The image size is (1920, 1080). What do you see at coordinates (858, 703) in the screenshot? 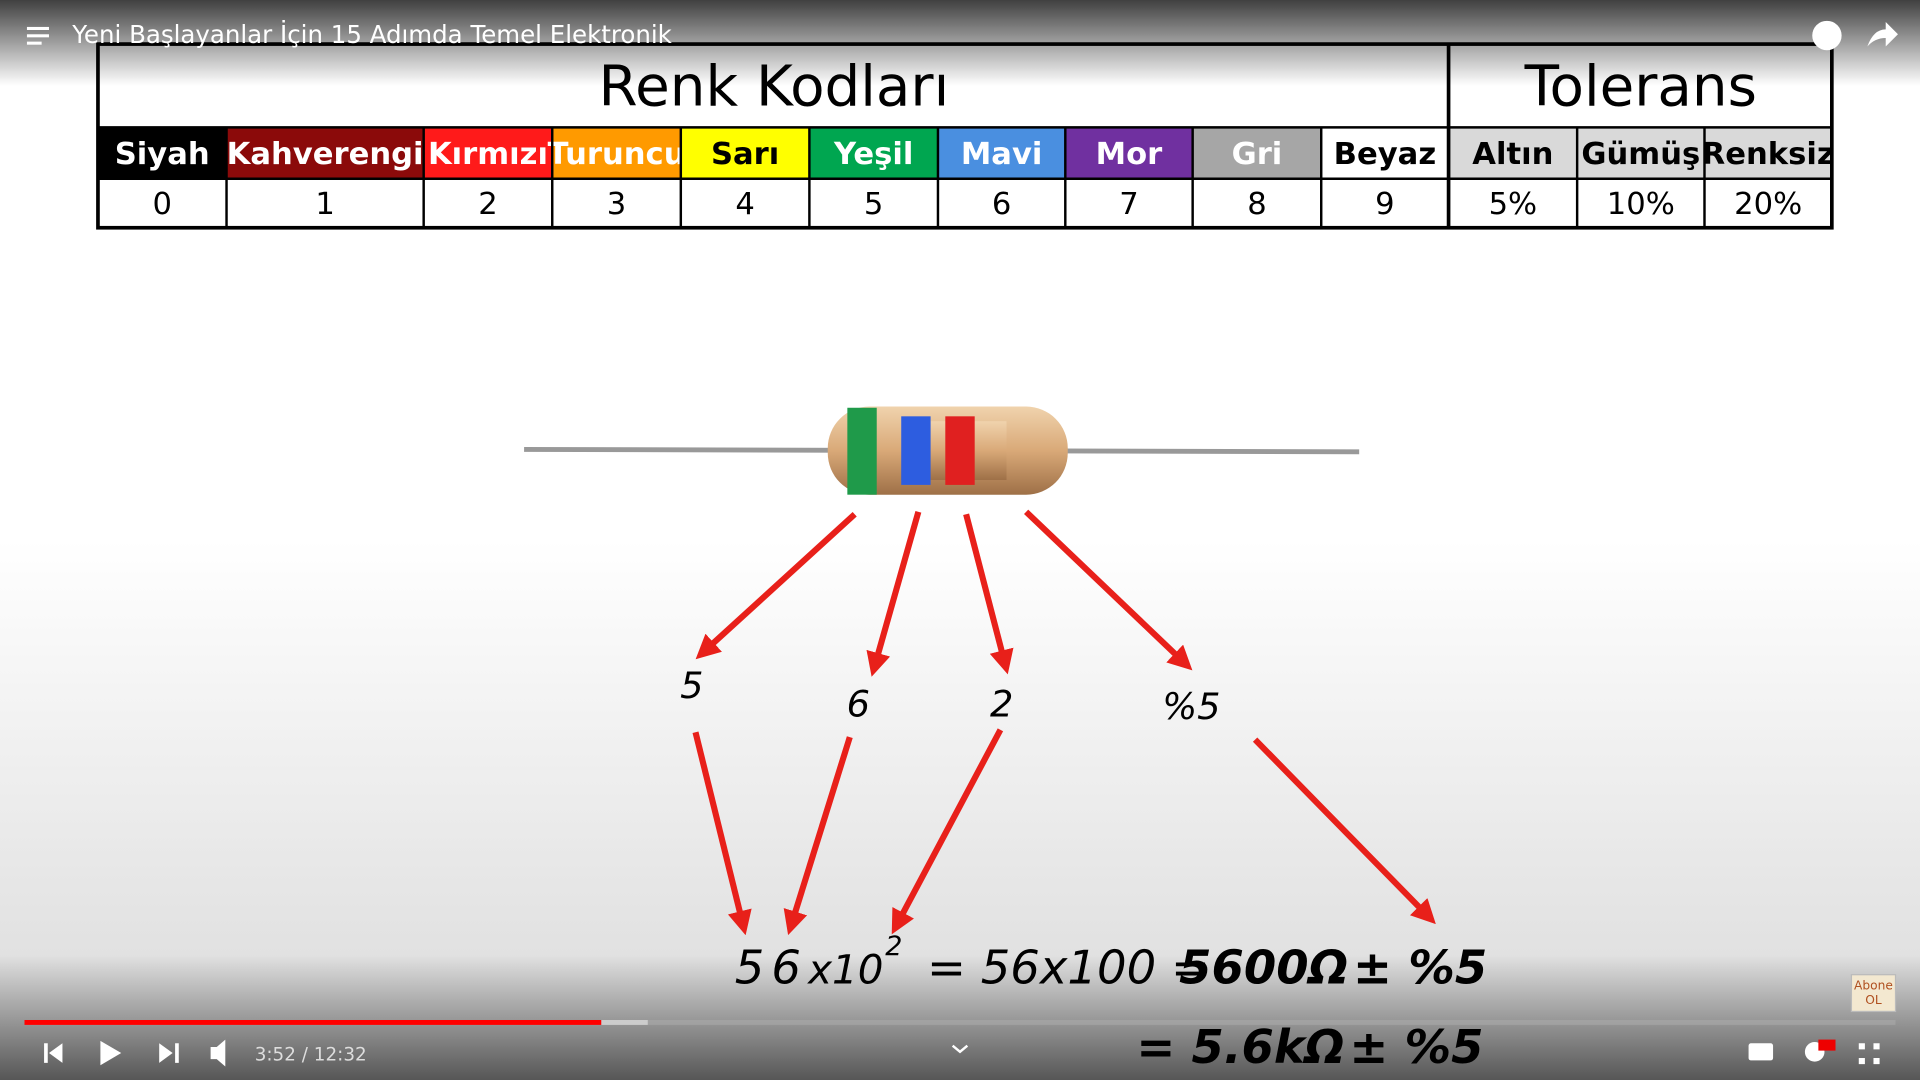
I see `band-label: 6` at bounding box center [858, 703].